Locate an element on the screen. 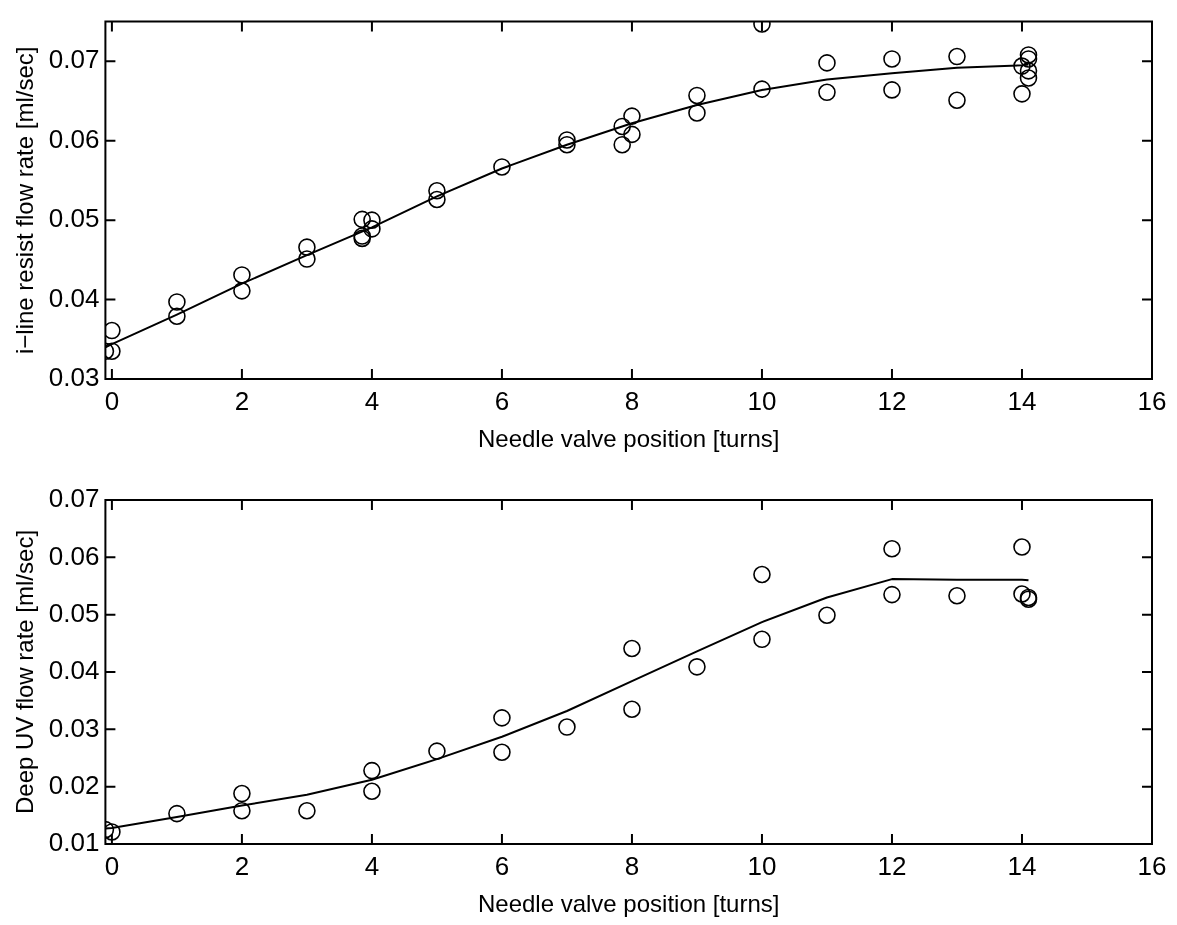 Image resolution: width=1177 pixels, height=925 pixels. y-tick-label: 0.02 is located at coordinates (74, 784).